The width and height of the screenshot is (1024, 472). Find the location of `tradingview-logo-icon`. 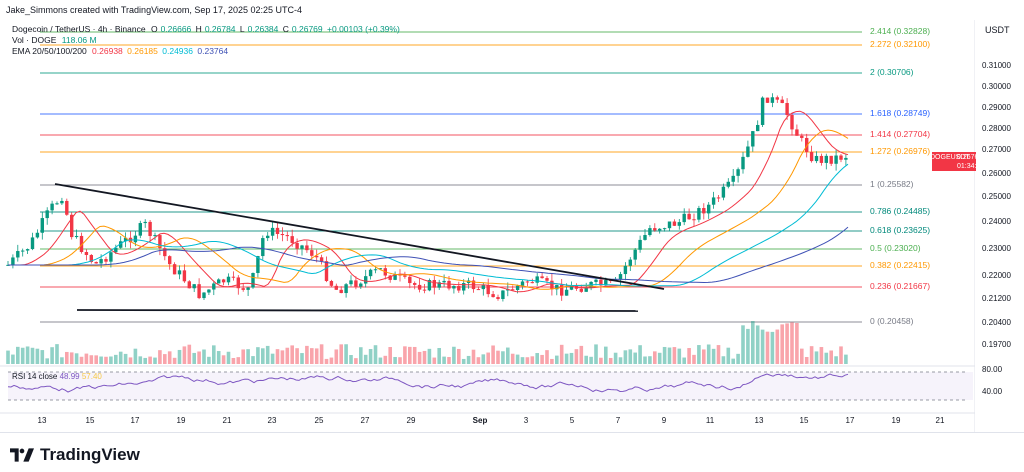

tradingview-logo-icon is located at coordinates (22, 455).